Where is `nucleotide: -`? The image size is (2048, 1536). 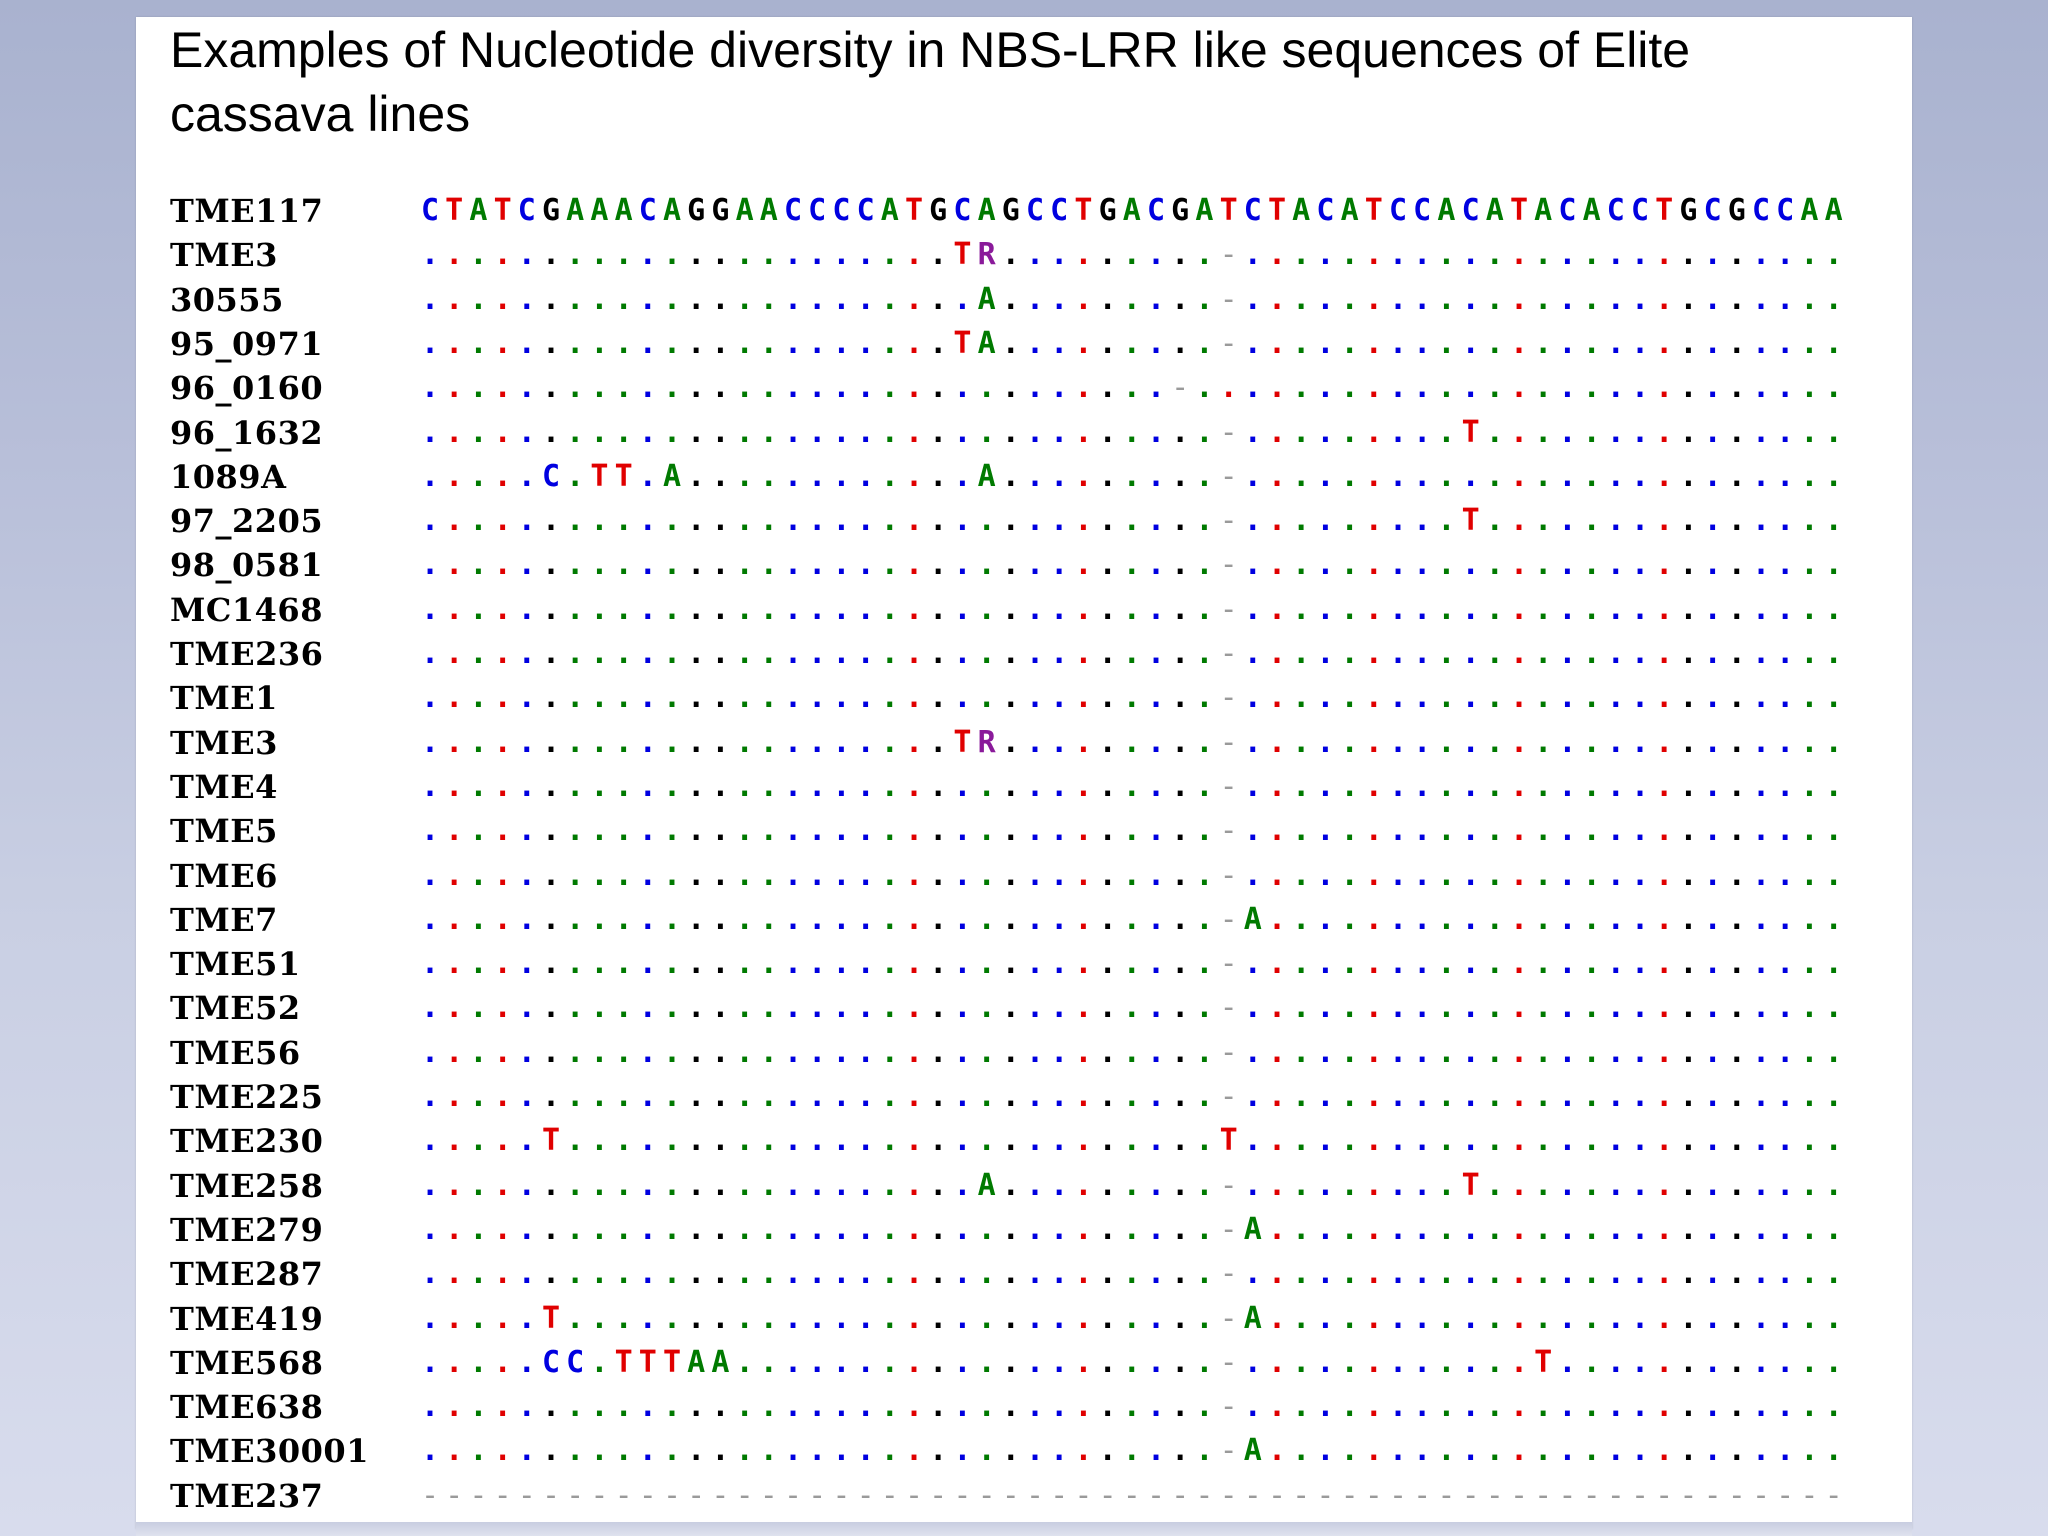 nucleotide: - is located at coordinates (454, 1495).